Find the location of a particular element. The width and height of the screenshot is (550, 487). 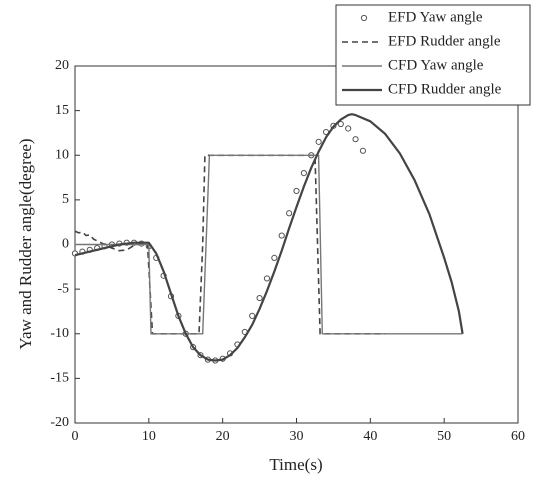

legend-box is located at coordinates (433, 55).